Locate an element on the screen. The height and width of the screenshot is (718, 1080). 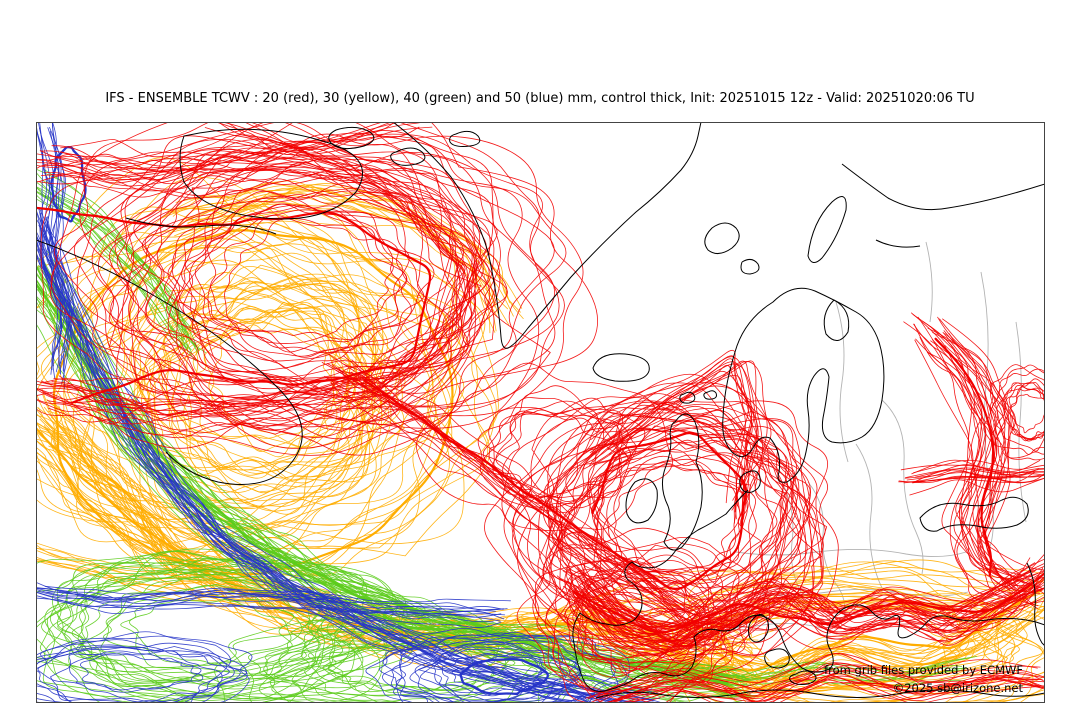
coast-novaya-zemlya is located at coordinates (827, 229).